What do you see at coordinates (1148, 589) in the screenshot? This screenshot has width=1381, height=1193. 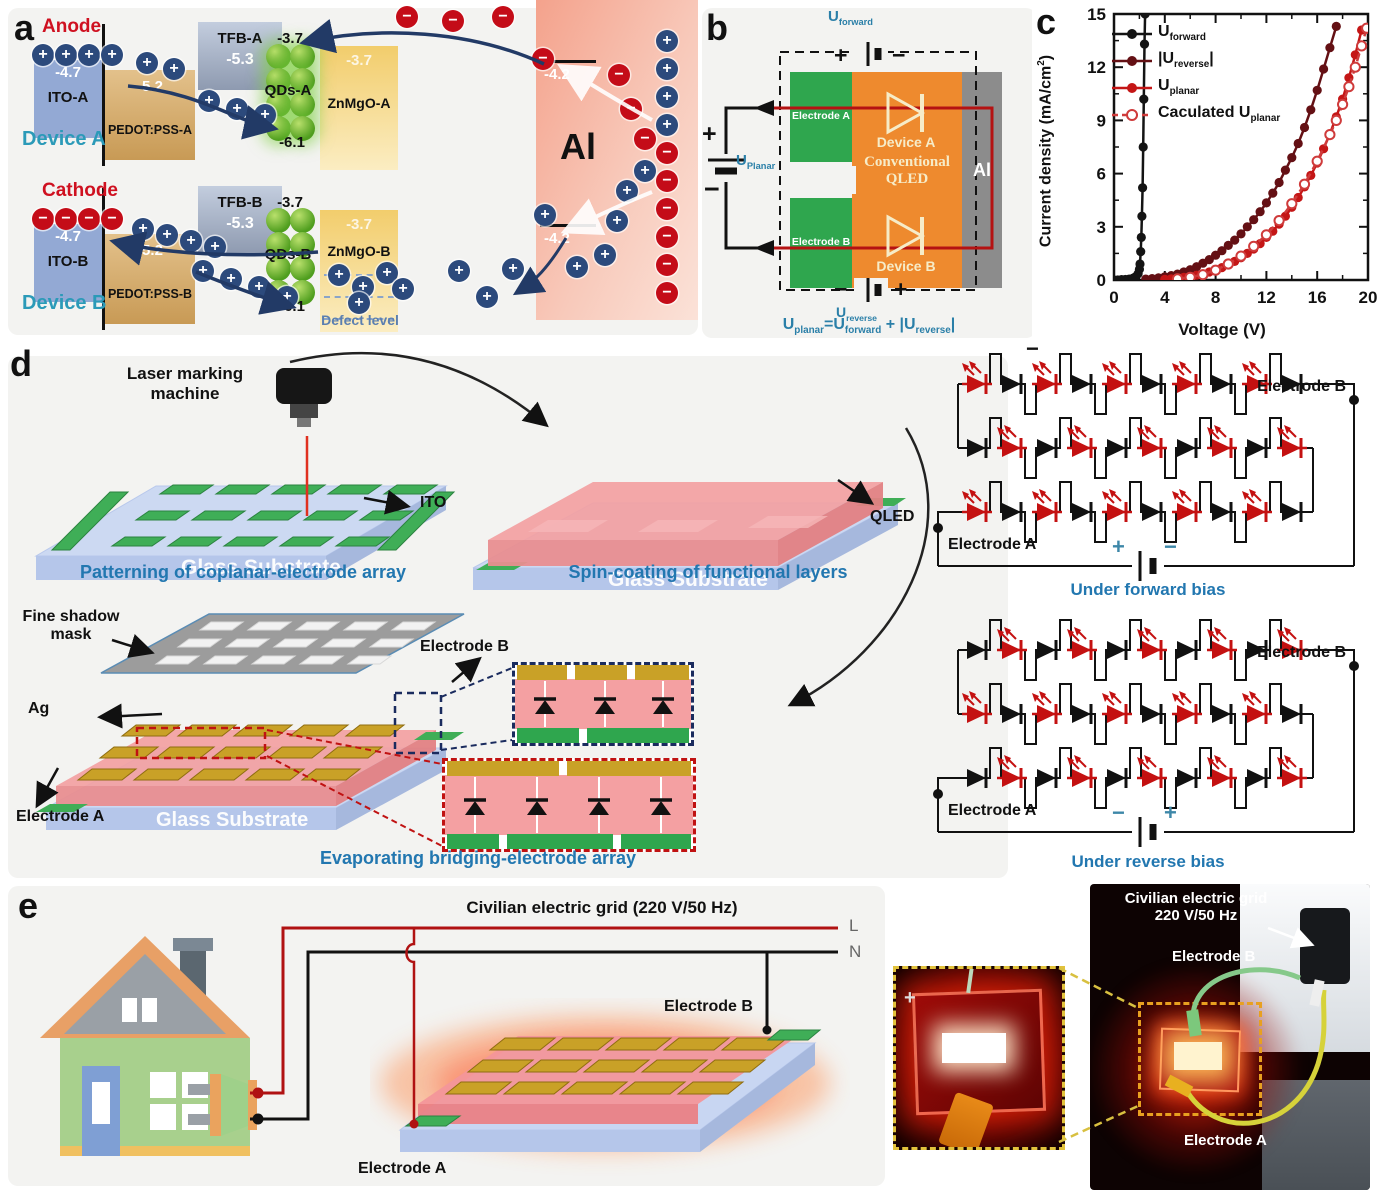 I see `forward-caption: Under forward bias` at bounding box center [1148, 589].